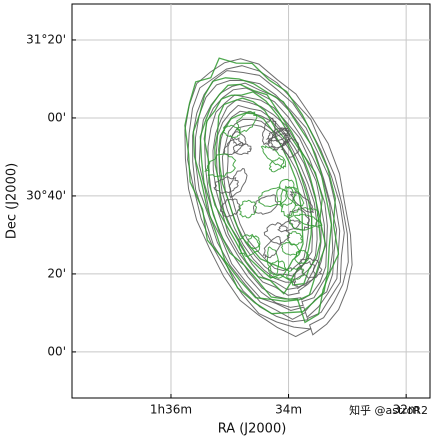 This screenshot has width=437, height=437. What do you see at coordinates (171, 410) in the screenshot?
I see `x-tick-label: 1h36m` at bounding box center [171, 410].